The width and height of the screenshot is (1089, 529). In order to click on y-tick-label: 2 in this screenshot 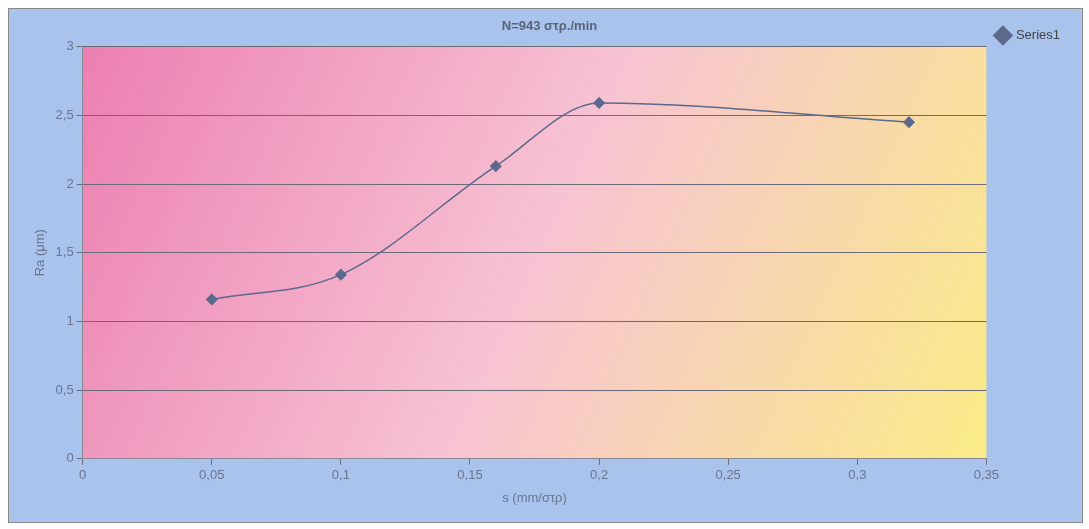, I will do `click(70, 183)`.